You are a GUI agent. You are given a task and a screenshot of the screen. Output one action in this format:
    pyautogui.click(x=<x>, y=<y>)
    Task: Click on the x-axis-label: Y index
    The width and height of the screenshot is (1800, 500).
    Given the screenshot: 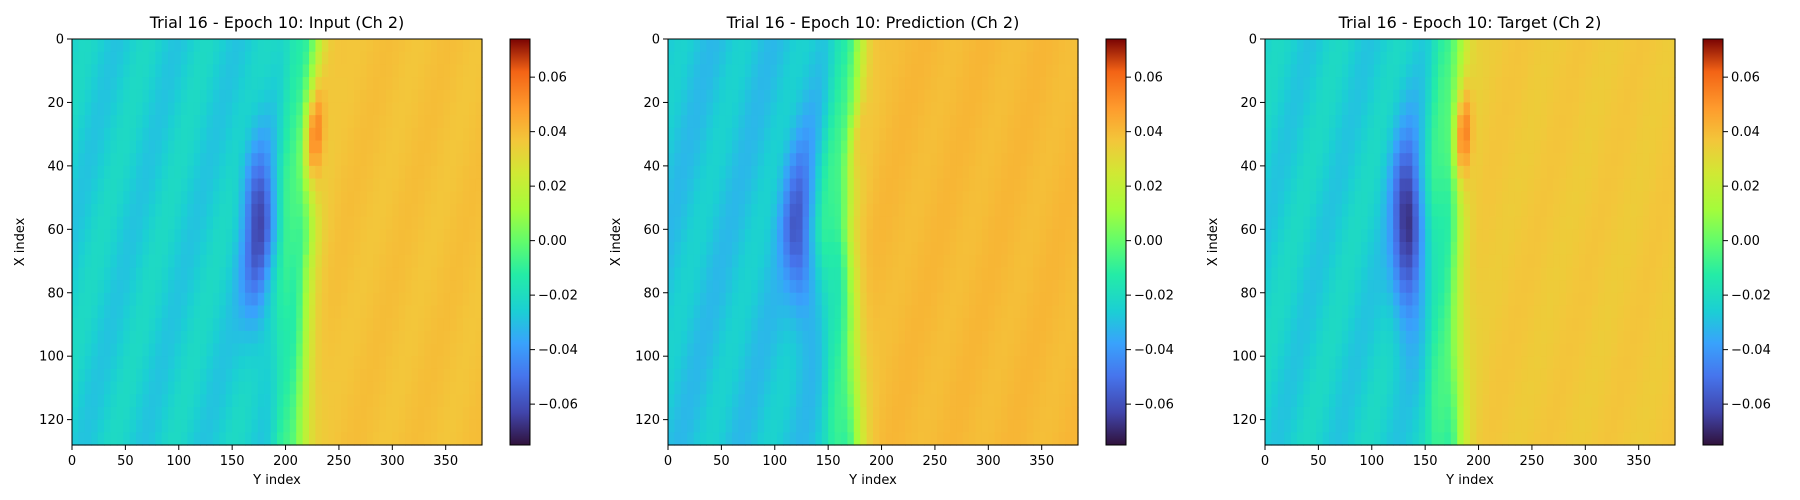 What is the action you would take?
    pyautogui.click(x=276, y=480)
    